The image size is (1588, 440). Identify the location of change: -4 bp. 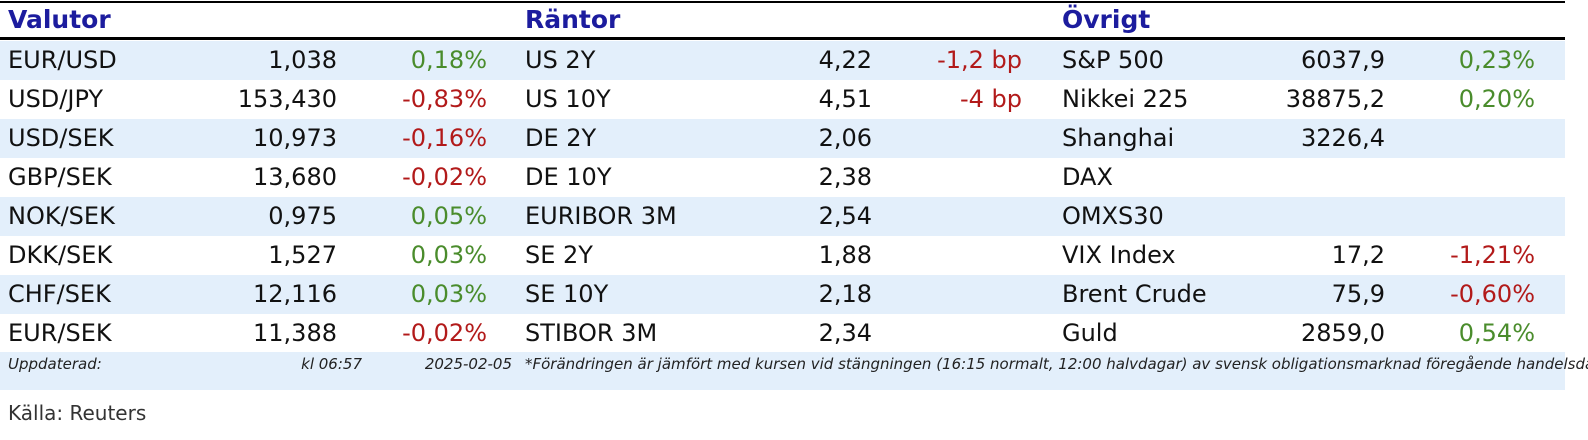
(990, 99).